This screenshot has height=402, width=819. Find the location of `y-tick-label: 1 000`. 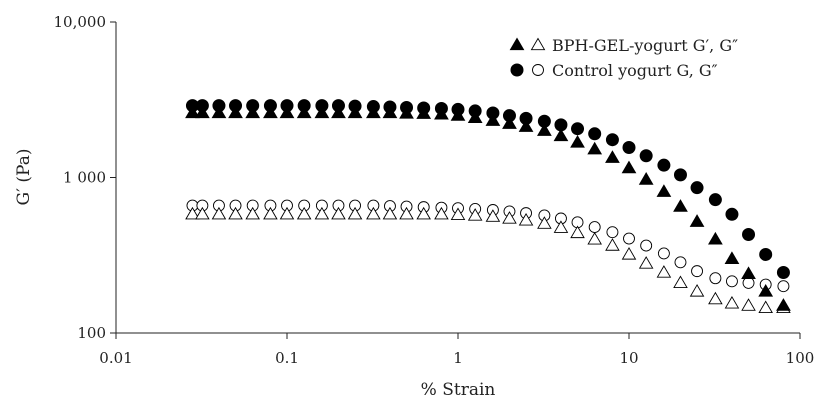

y-tick-label: 1 000 is located at coordinates (84, 178).